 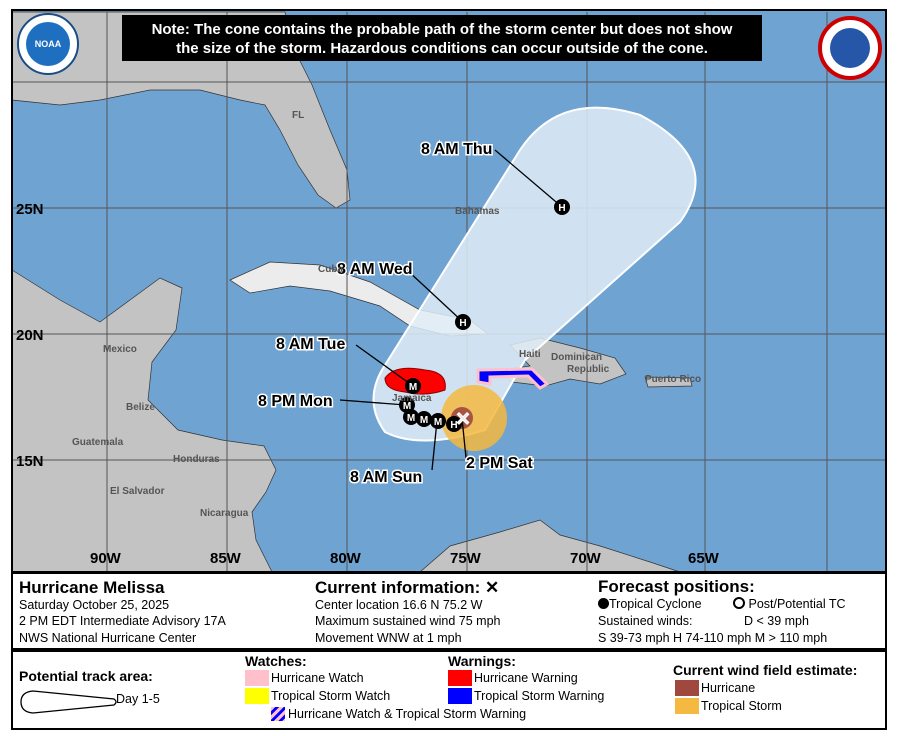 I want to click on x-icon: ✕, so click(x=492, y=587).